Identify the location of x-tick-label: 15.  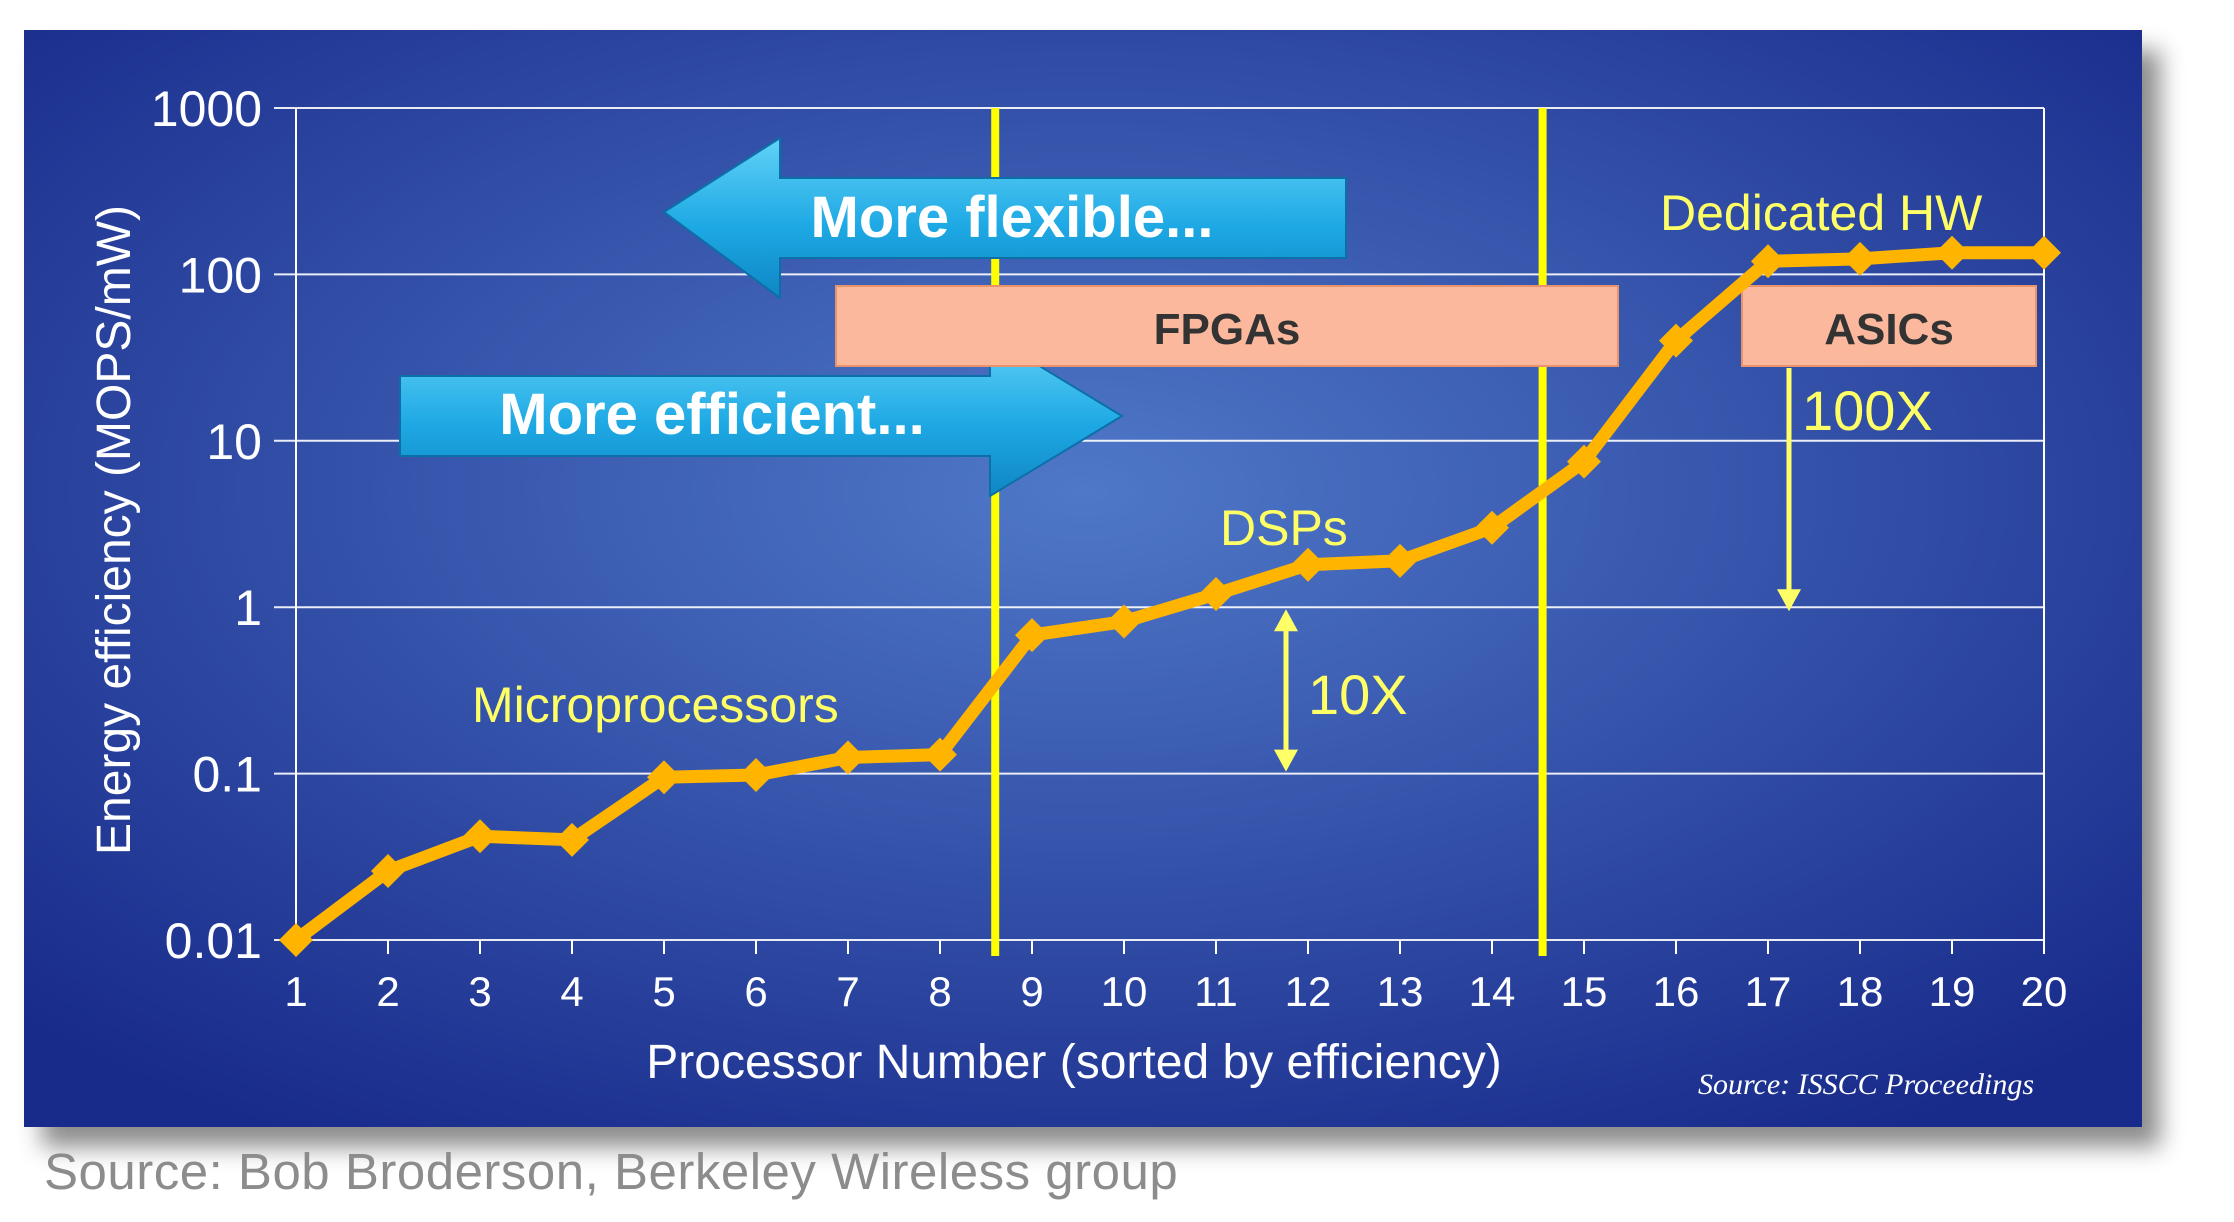
(1584, 991).